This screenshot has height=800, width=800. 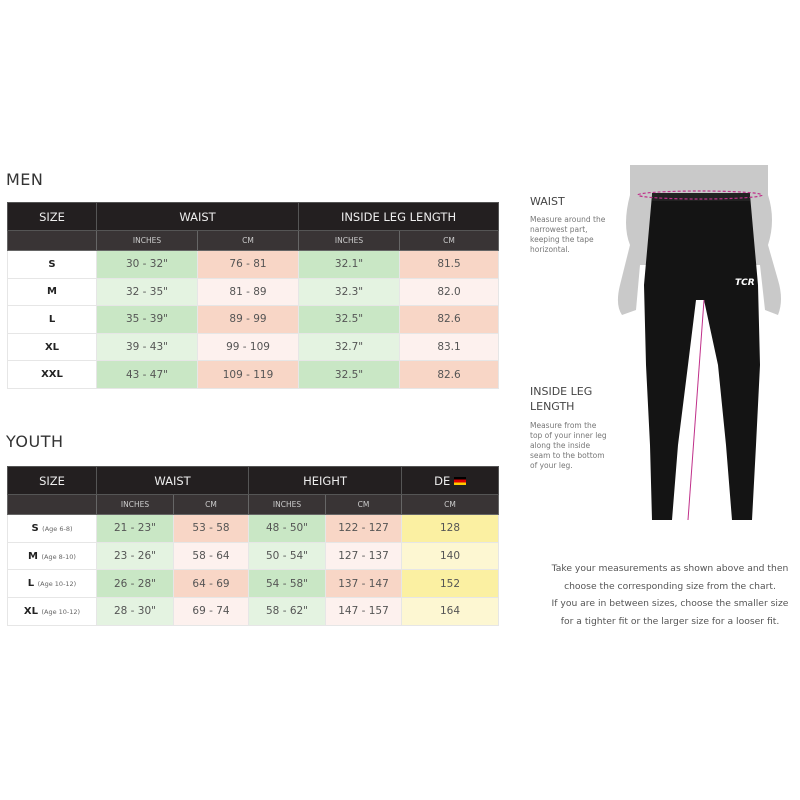 I want to click on table-row: L 35 - 39" 89 - 99 32.5" 82.6, so click(x=253, y=319).